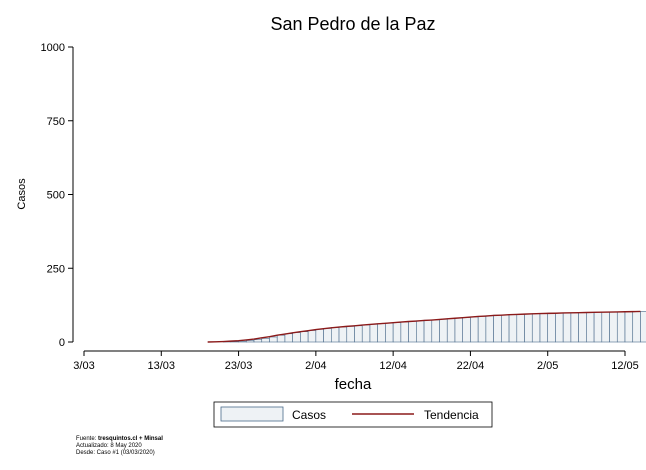 Image resolution: width=646 pixels, height=470 pixels. What do you see at coordinates (109, 446) in the screenshot?
I see `source-line-2: Actualizado: 8 May 2020` at bounding box center [109, 446].